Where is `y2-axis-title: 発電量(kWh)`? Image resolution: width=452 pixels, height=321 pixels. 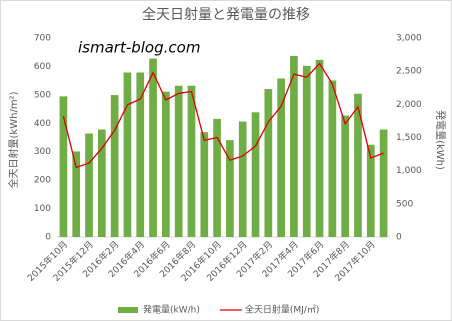
y2-axis-title: 発電量(kWh) is located at coordinates (440, 140).